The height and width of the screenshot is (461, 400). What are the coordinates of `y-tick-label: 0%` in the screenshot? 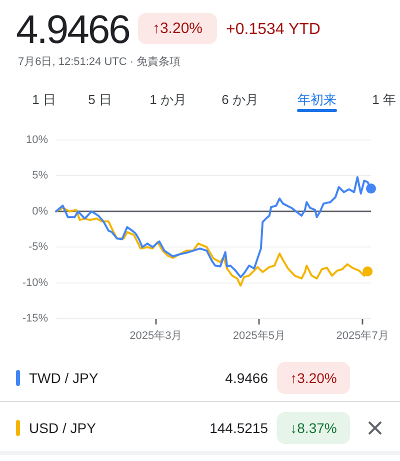 It's located at (40, 211).